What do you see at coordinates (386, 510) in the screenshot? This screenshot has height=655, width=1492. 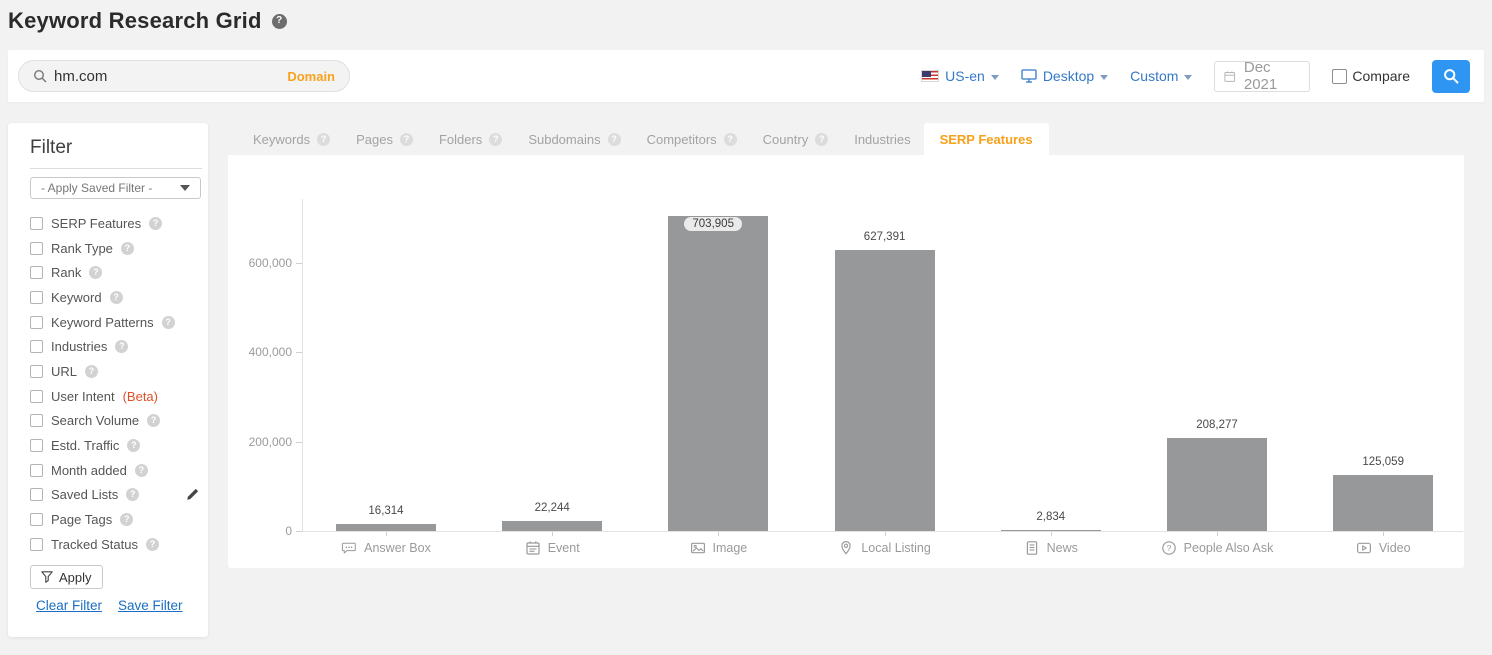 I see `bar-value-answer-box: 16,314` at bounding box center [386, 510].